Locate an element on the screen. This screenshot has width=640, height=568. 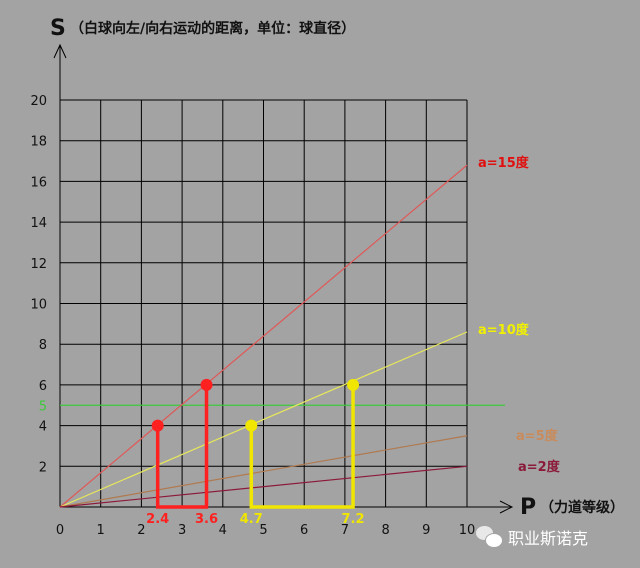
y-tick-label: 4 is located at coordinates (43, 427).